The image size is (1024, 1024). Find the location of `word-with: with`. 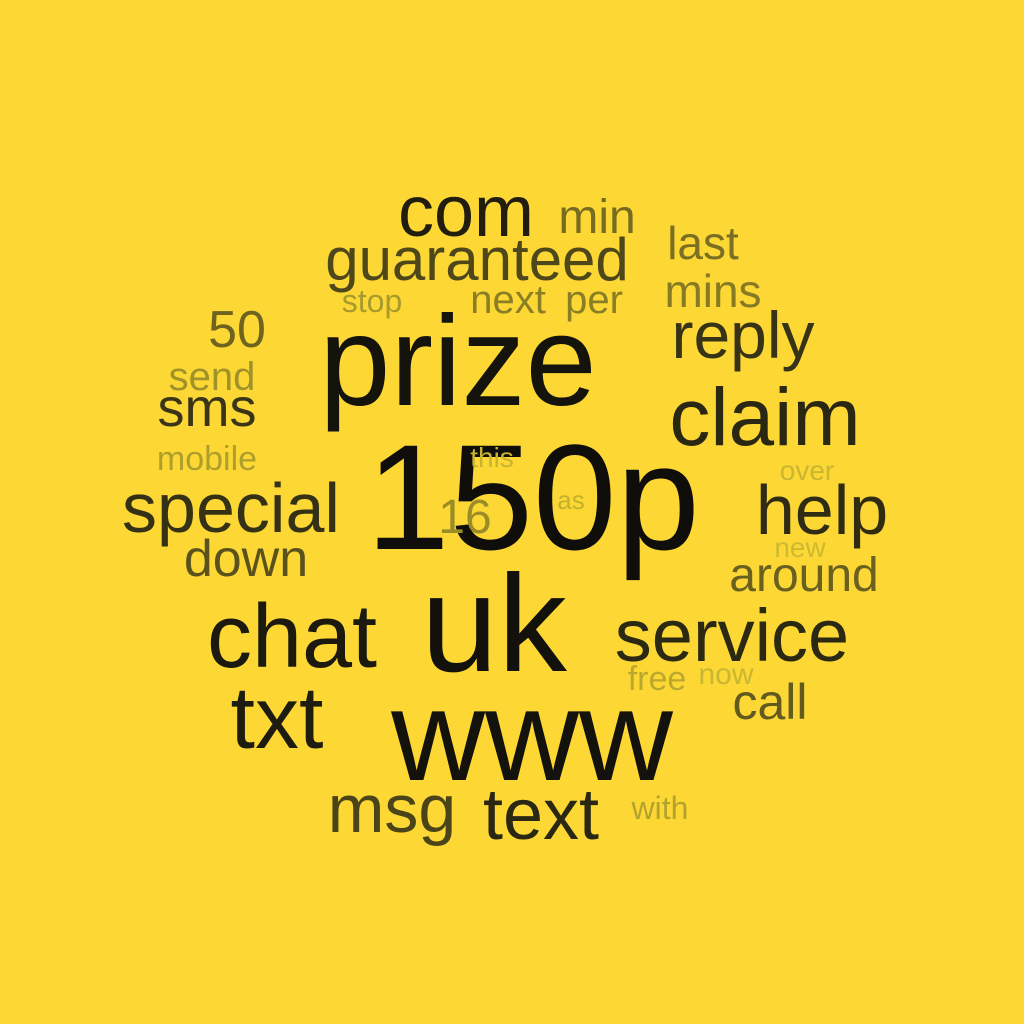

word-with: with is located at coordinates (660, 808).